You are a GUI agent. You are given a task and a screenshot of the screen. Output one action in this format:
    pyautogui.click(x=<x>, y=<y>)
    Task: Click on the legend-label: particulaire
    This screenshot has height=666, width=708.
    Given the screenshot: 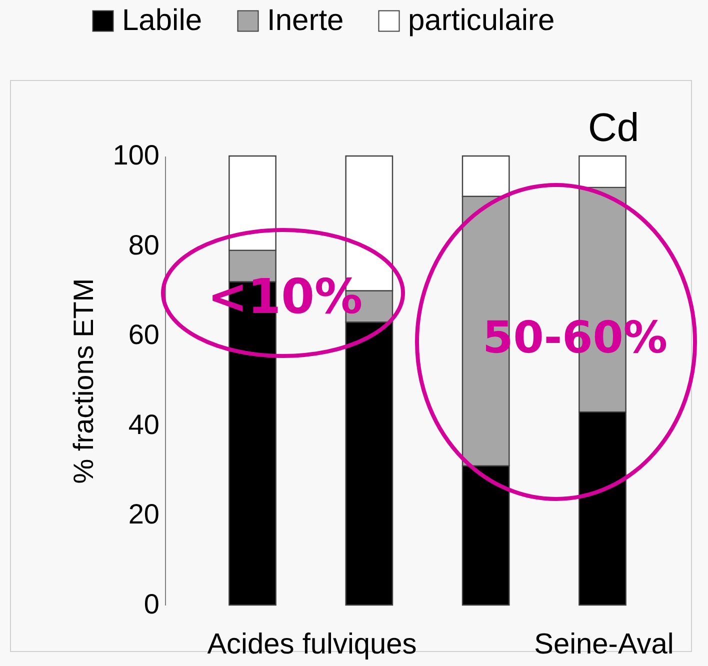 What is the action you would take?
    pyautogui.click(x=481, y=20)
    